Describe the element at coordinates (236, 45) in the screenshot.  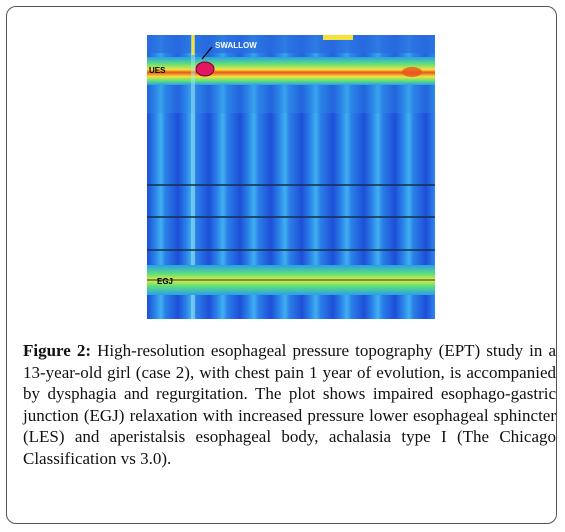
I see `event-label: SWALLOW` at that location.